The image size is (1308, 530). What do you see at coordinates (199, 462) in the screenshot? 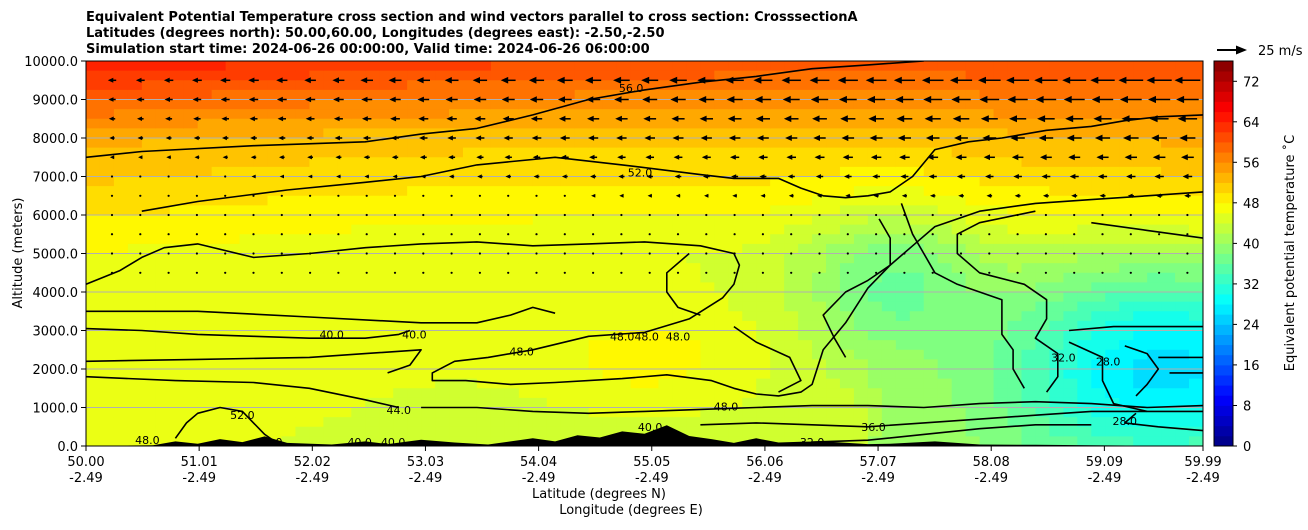
I see `x-tick-label-latitude: 51.01` at bounding box center [199, 462].